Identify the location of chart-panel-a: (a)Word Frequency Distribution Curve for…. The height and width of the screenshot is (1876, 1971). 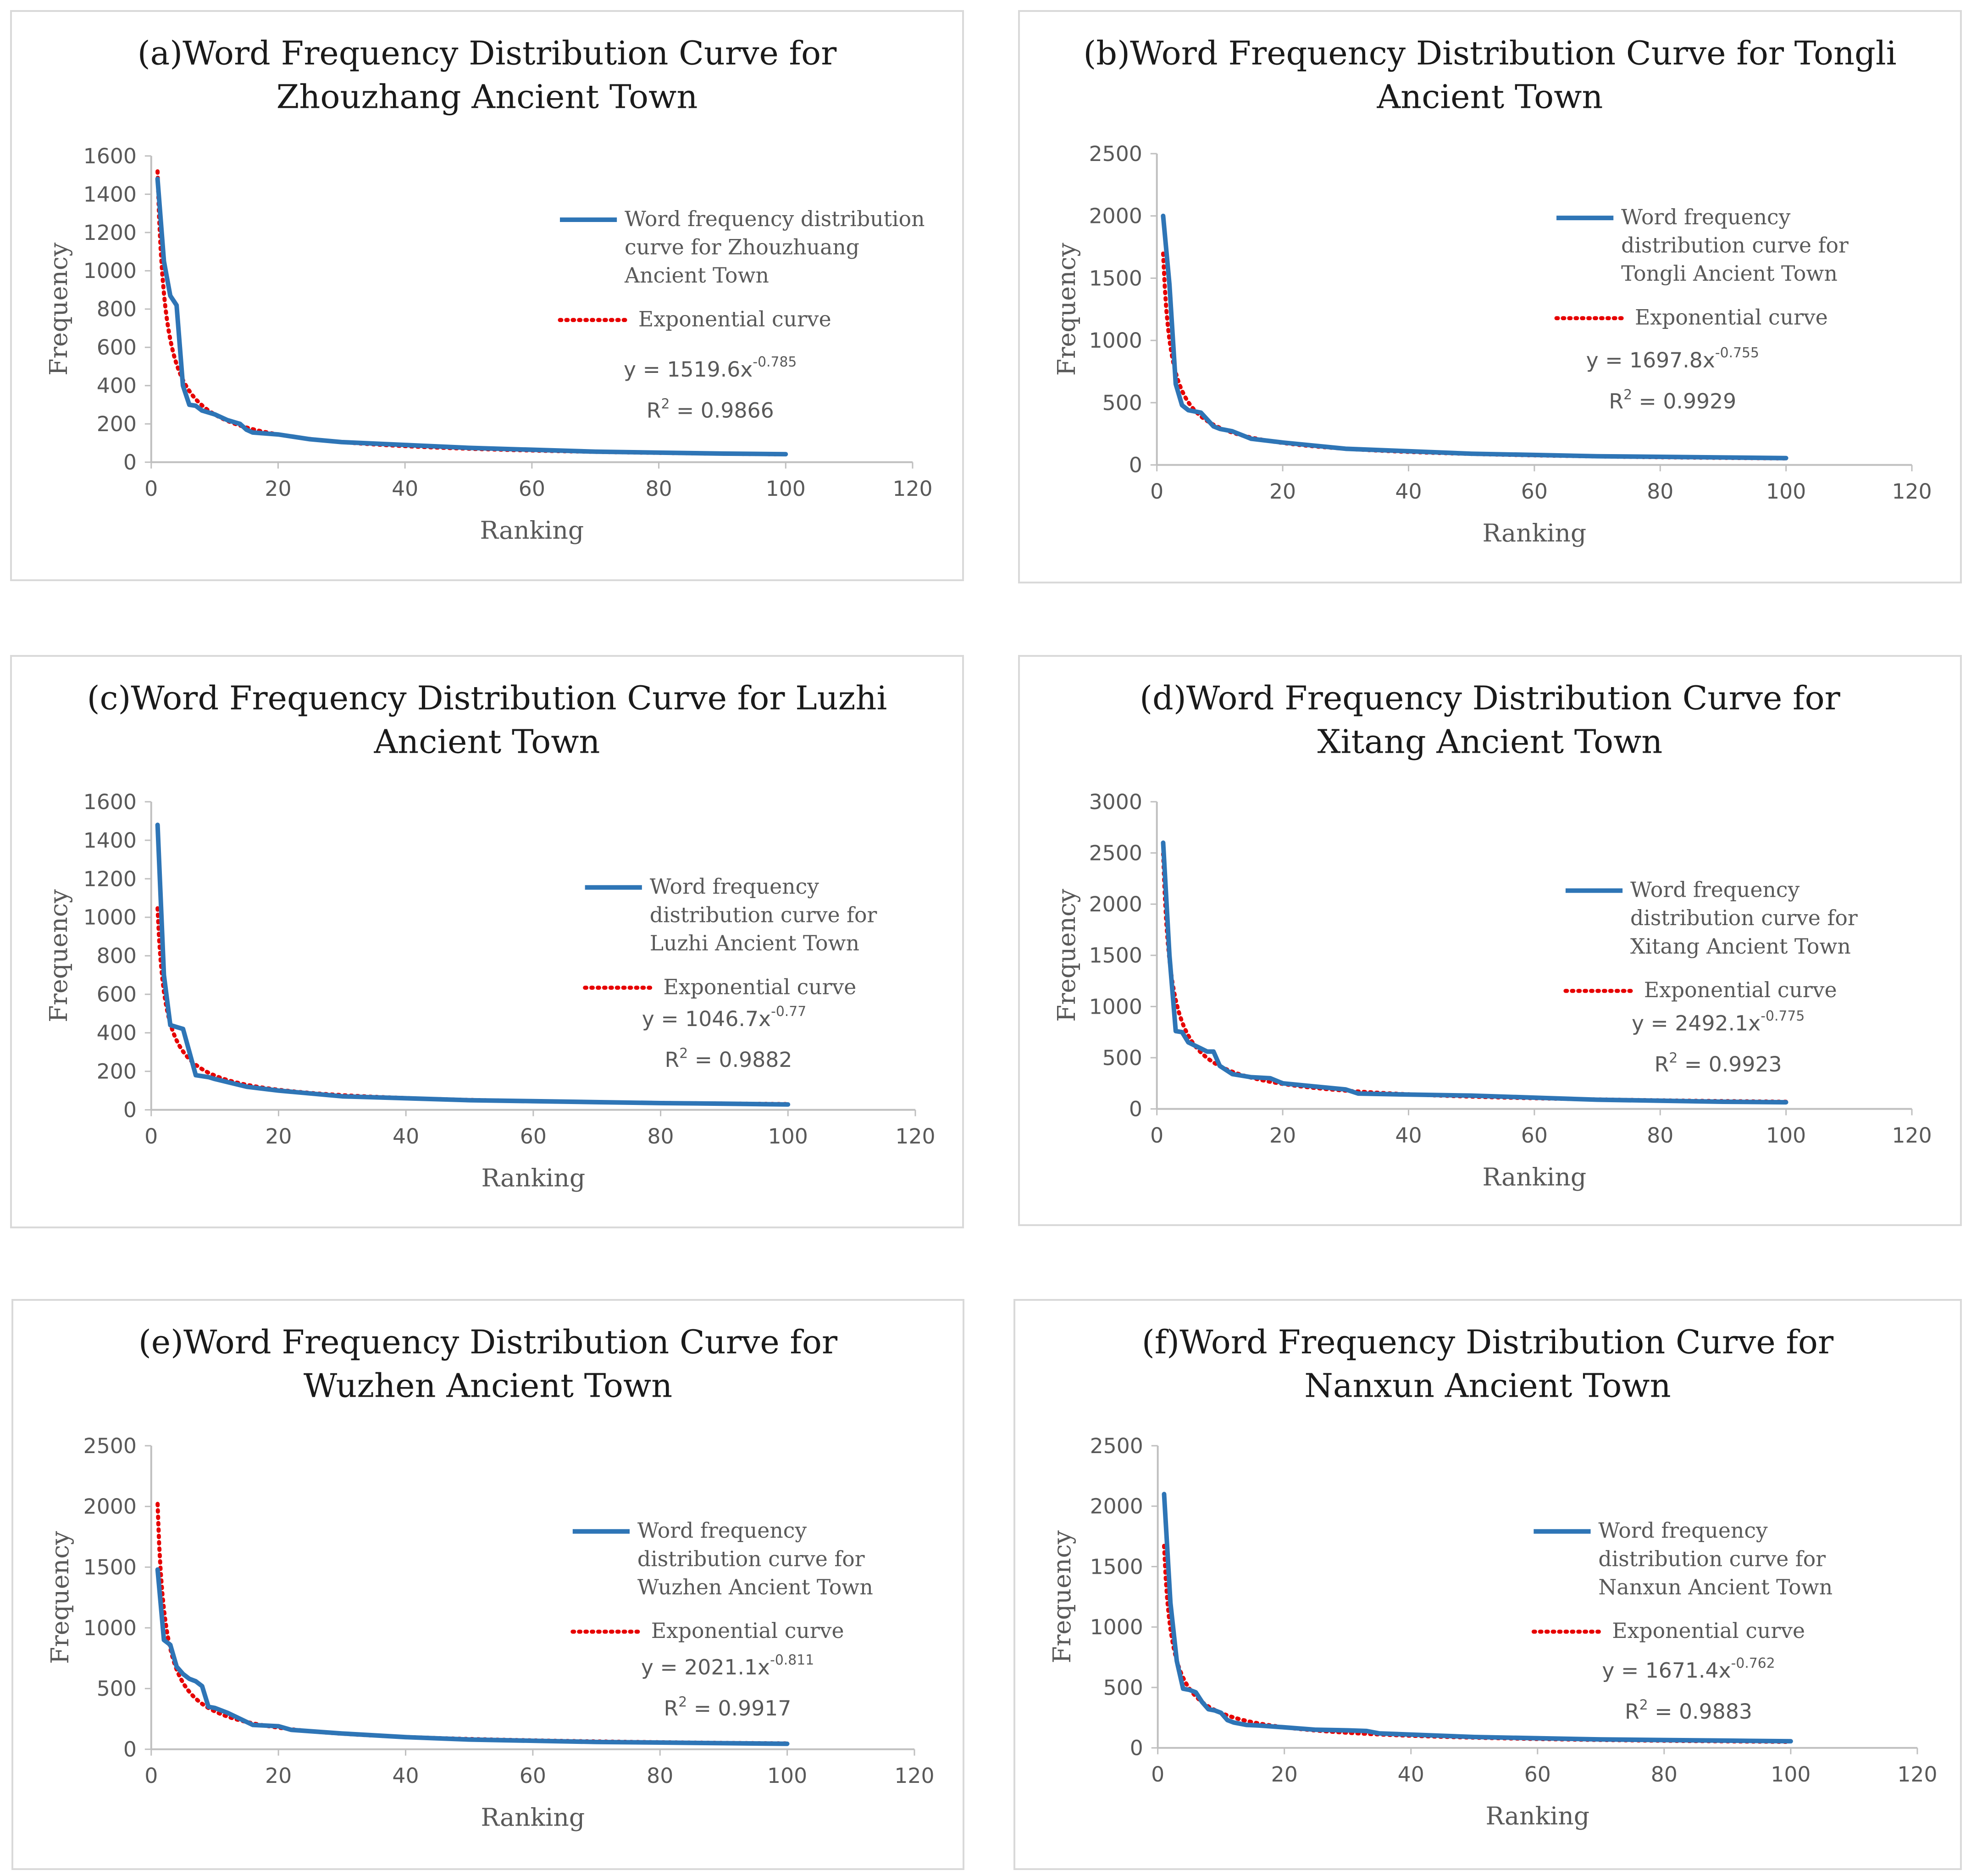
(487, 295).